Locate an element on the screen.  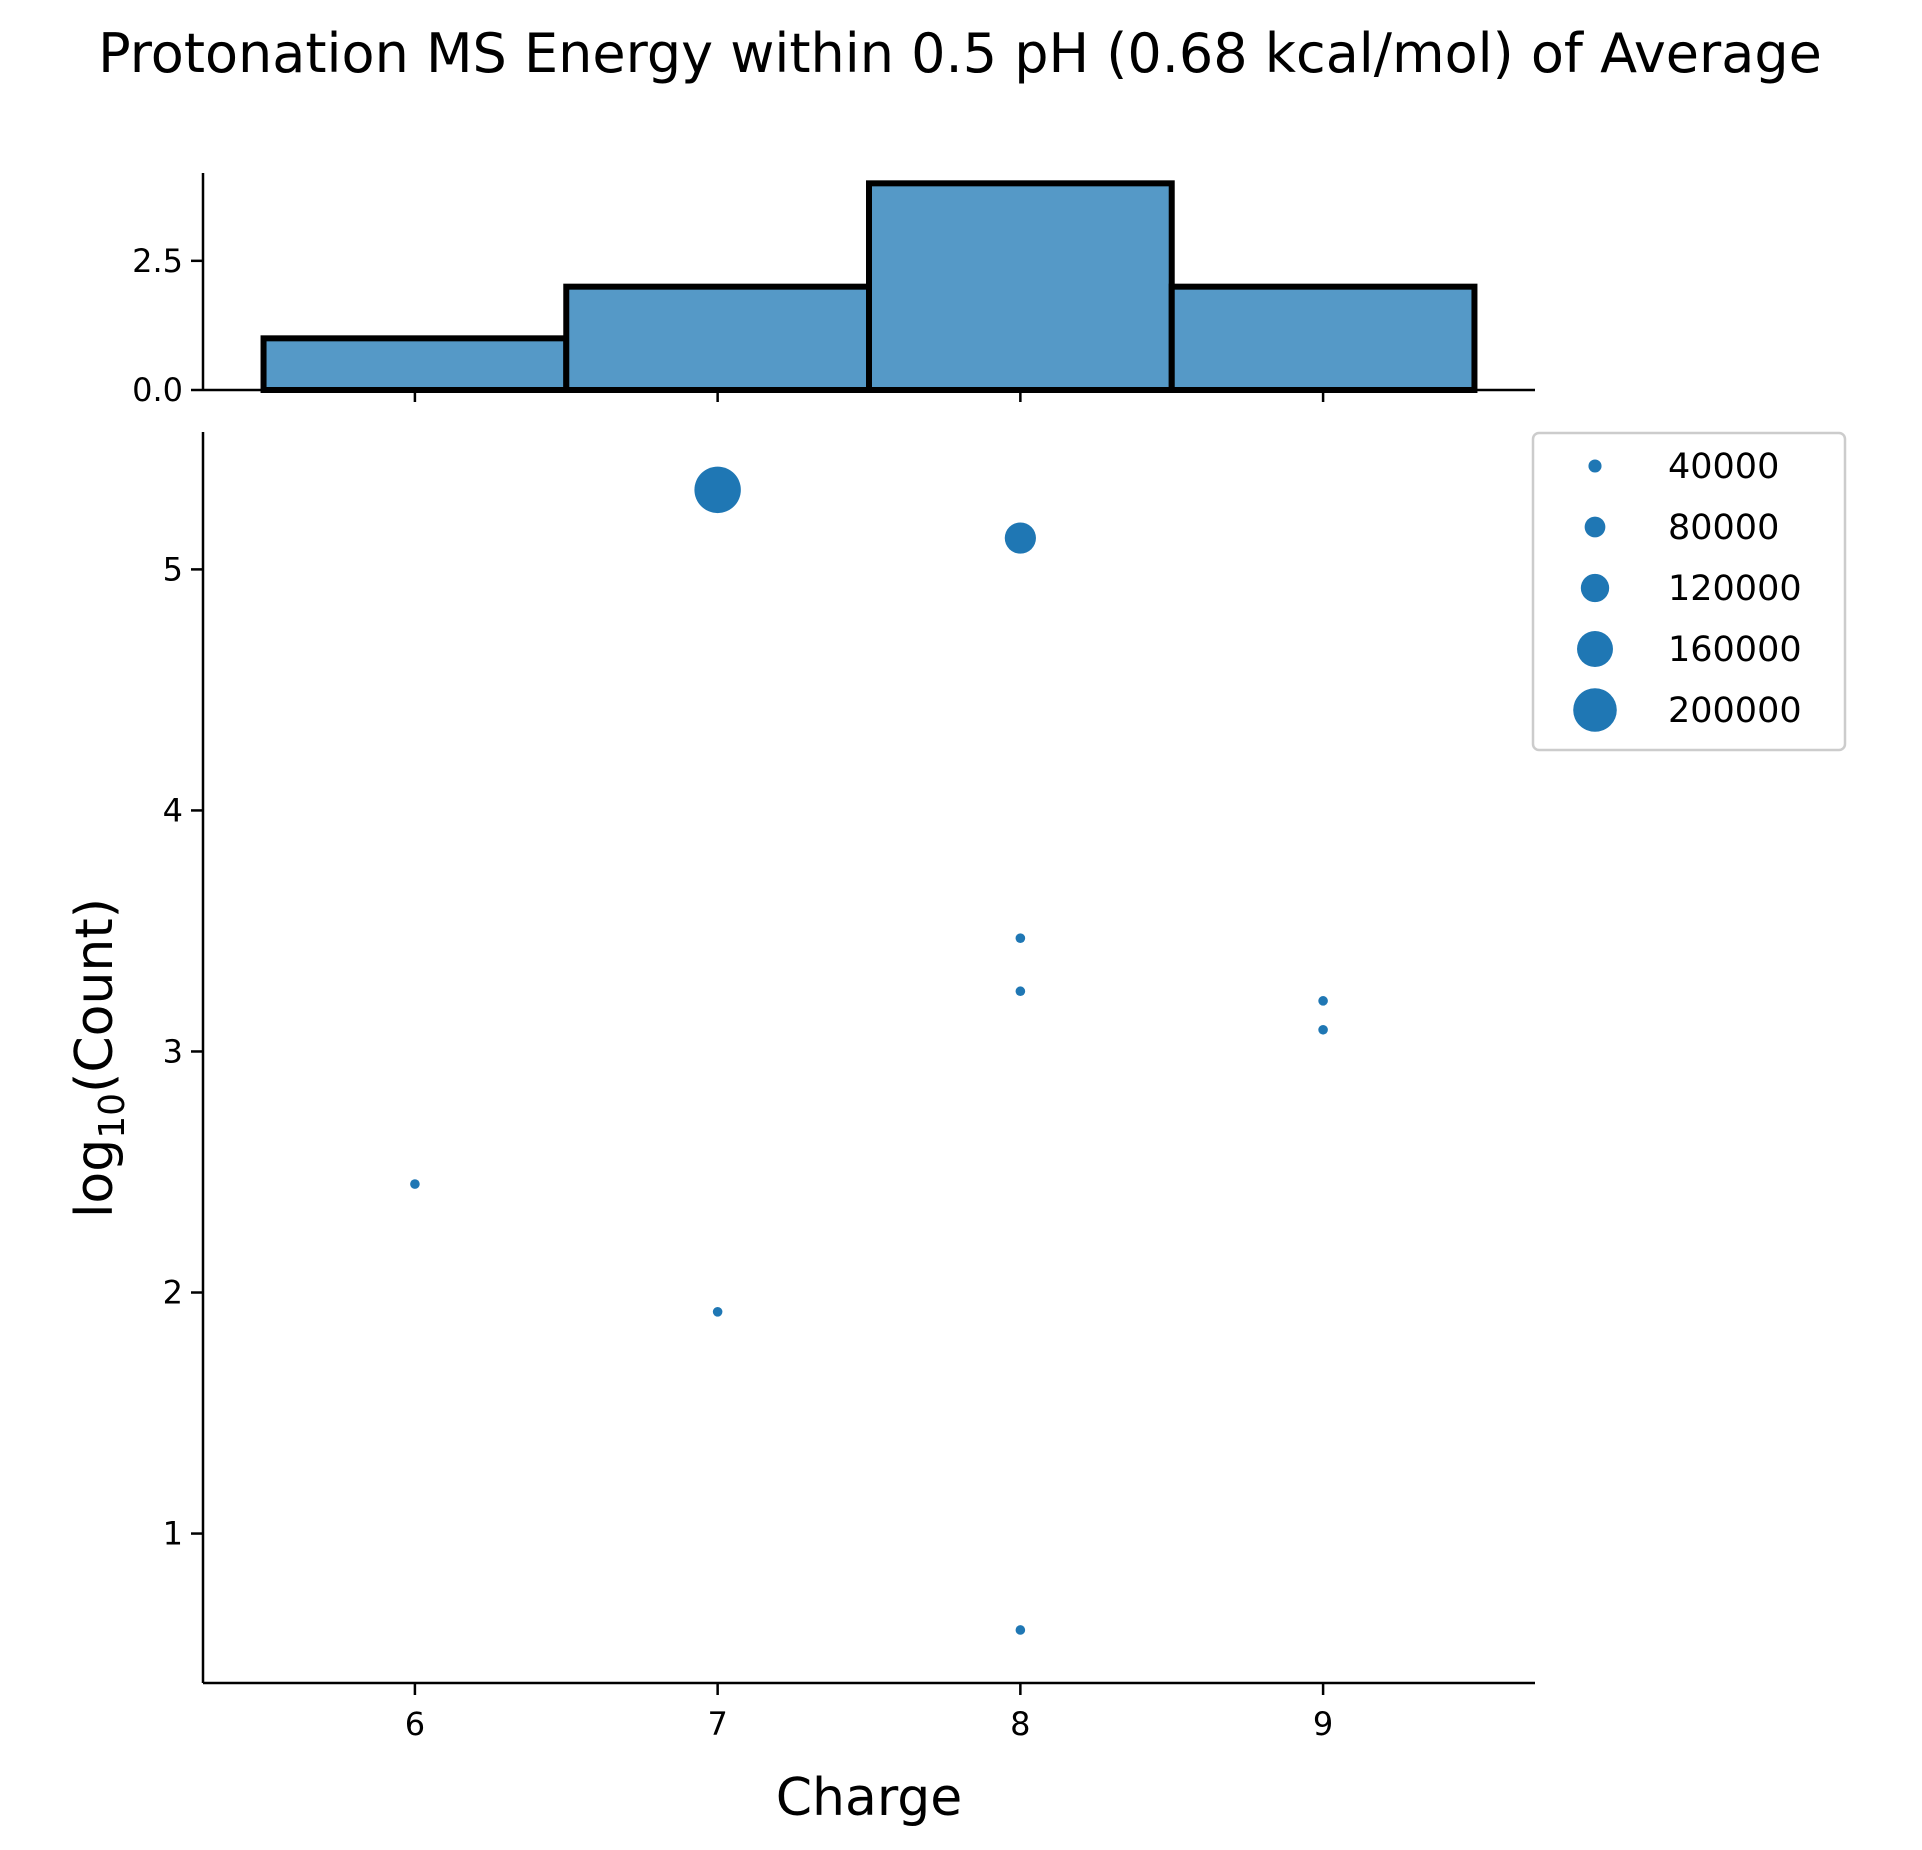
scatter-y-tick-label: 1 is located at coordinates (173, 1534).